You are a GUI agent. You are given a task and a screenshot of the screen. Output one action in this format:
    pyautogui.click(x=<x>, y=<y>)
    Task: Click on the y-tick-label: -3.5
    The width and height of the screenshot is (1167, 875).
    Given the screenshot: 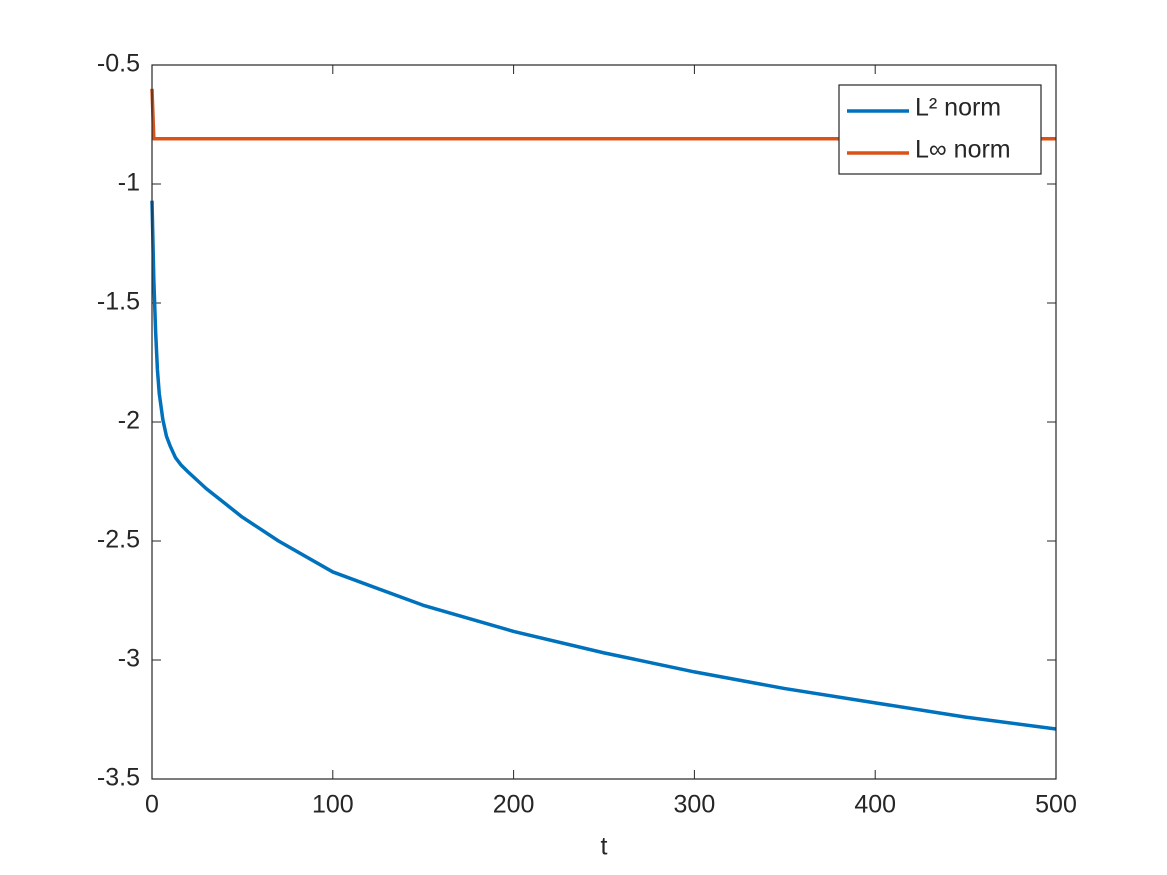 What is the action you would take?
    pyautogui.click(x=118, y=778)
    